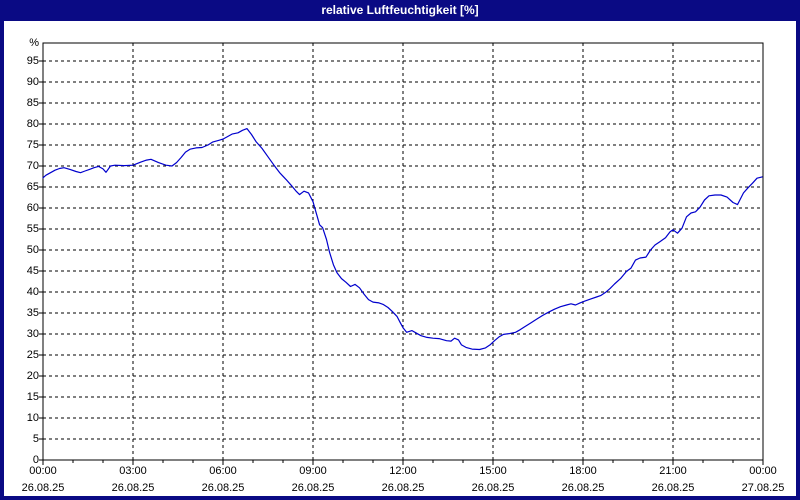 The width and height of the screenshot is (800, 500). What do you see at coordinates (32, 397) in the screenshot?
I see `y-tick-label: 15` at bounding box center [32, 397].